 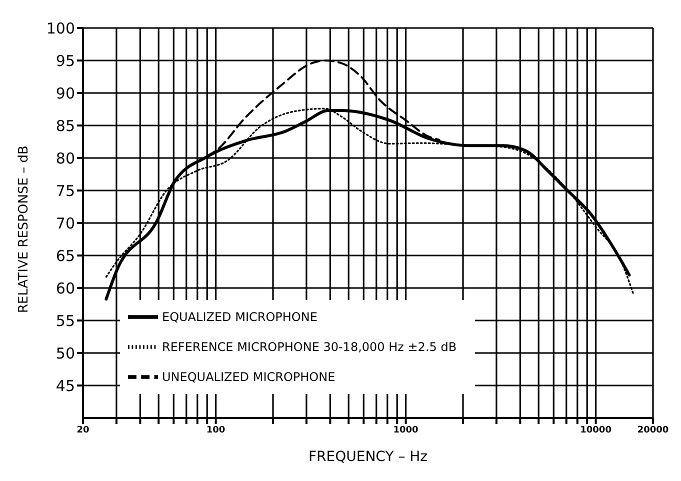 I want to click on y-tick-label: 45, so click(x=65, y=385).